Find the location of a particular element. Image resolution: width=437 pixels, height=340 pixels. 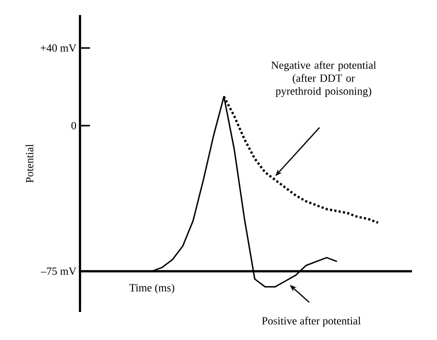

y-tick-label: 0 is located at coordinates (73, 126).